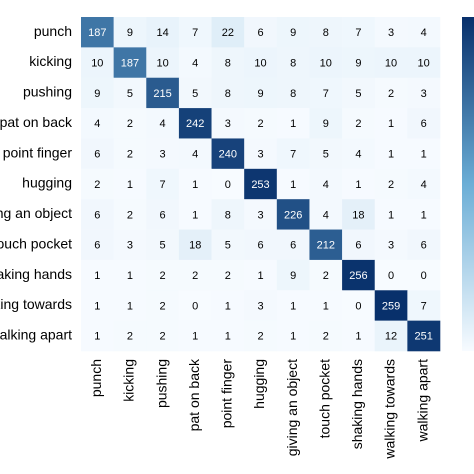 The height and width of the screenshot is (474, 474). What do you see at coordinates (36, 304) in the screenshot?
I see `y-tick-label: walking towards` at bounding box center [36, 304].